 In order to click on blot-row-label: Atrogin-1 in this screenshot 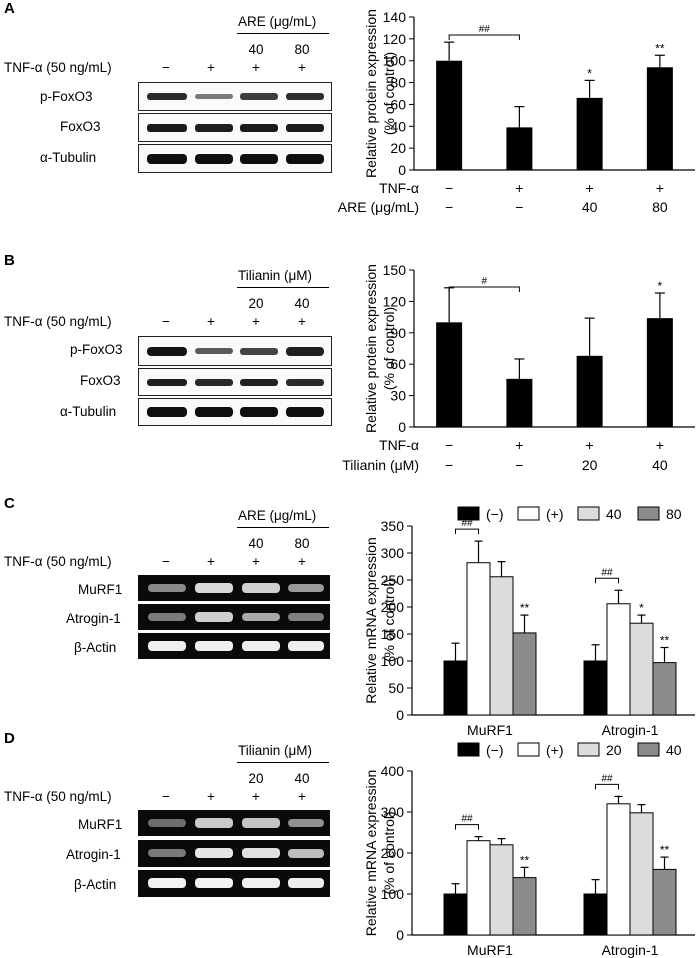, I will do `click(93, 618)`.